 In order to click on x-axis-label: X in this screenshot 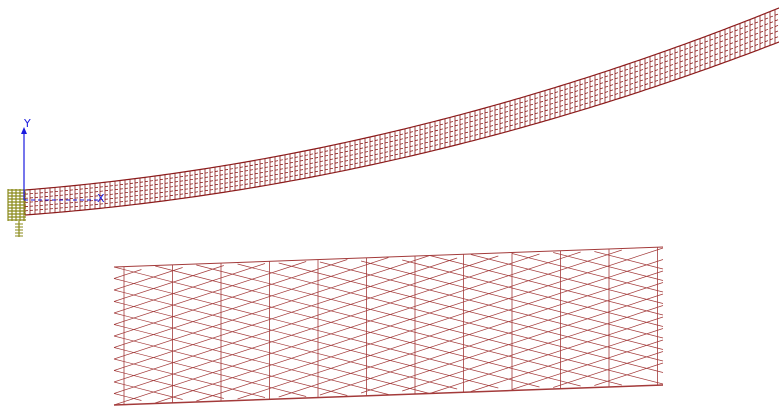, I will do `click(101, 198)`.